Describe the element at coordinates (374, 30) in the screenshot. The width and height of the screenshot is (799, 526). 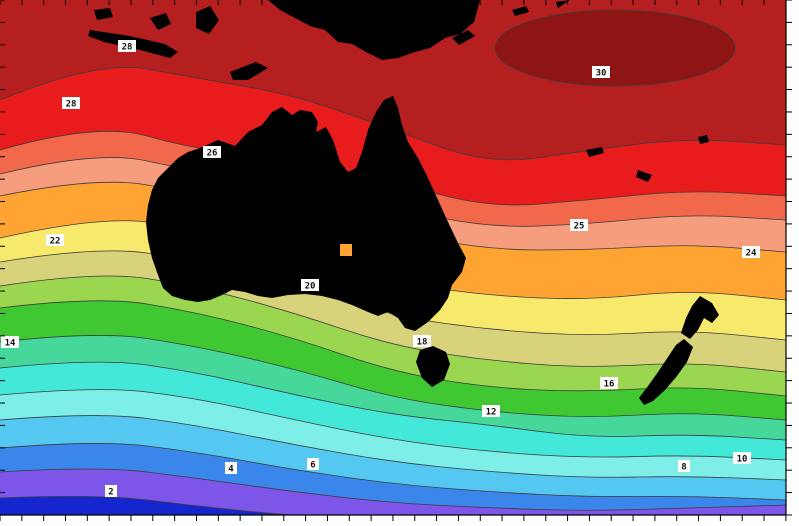
I see `landmass-new-guinea` at that location.